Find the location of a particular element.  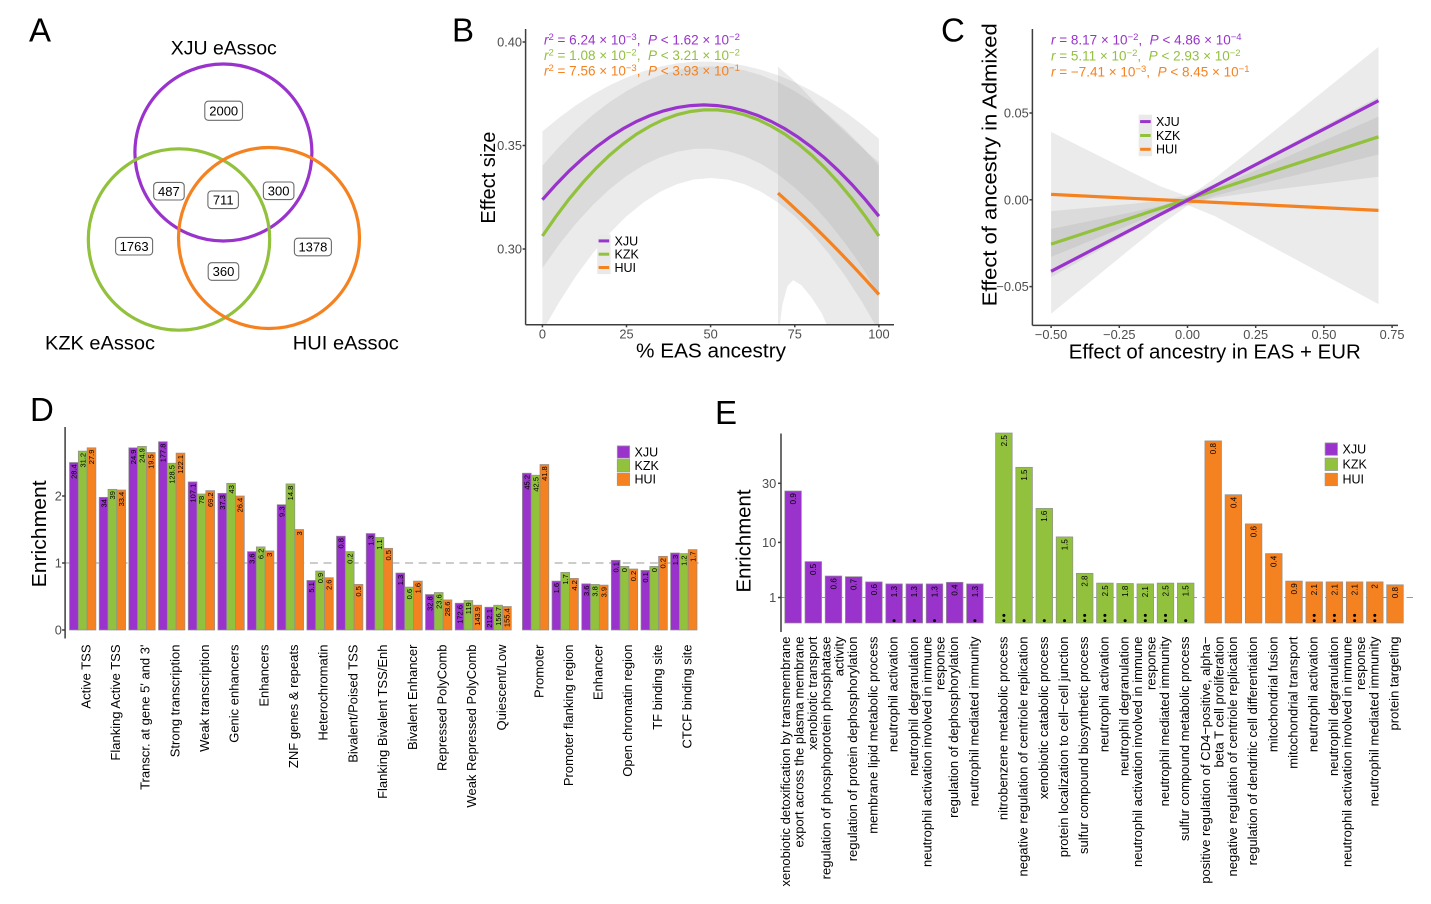

svg-text: 0.25 is located at coordinates (1255, 334).